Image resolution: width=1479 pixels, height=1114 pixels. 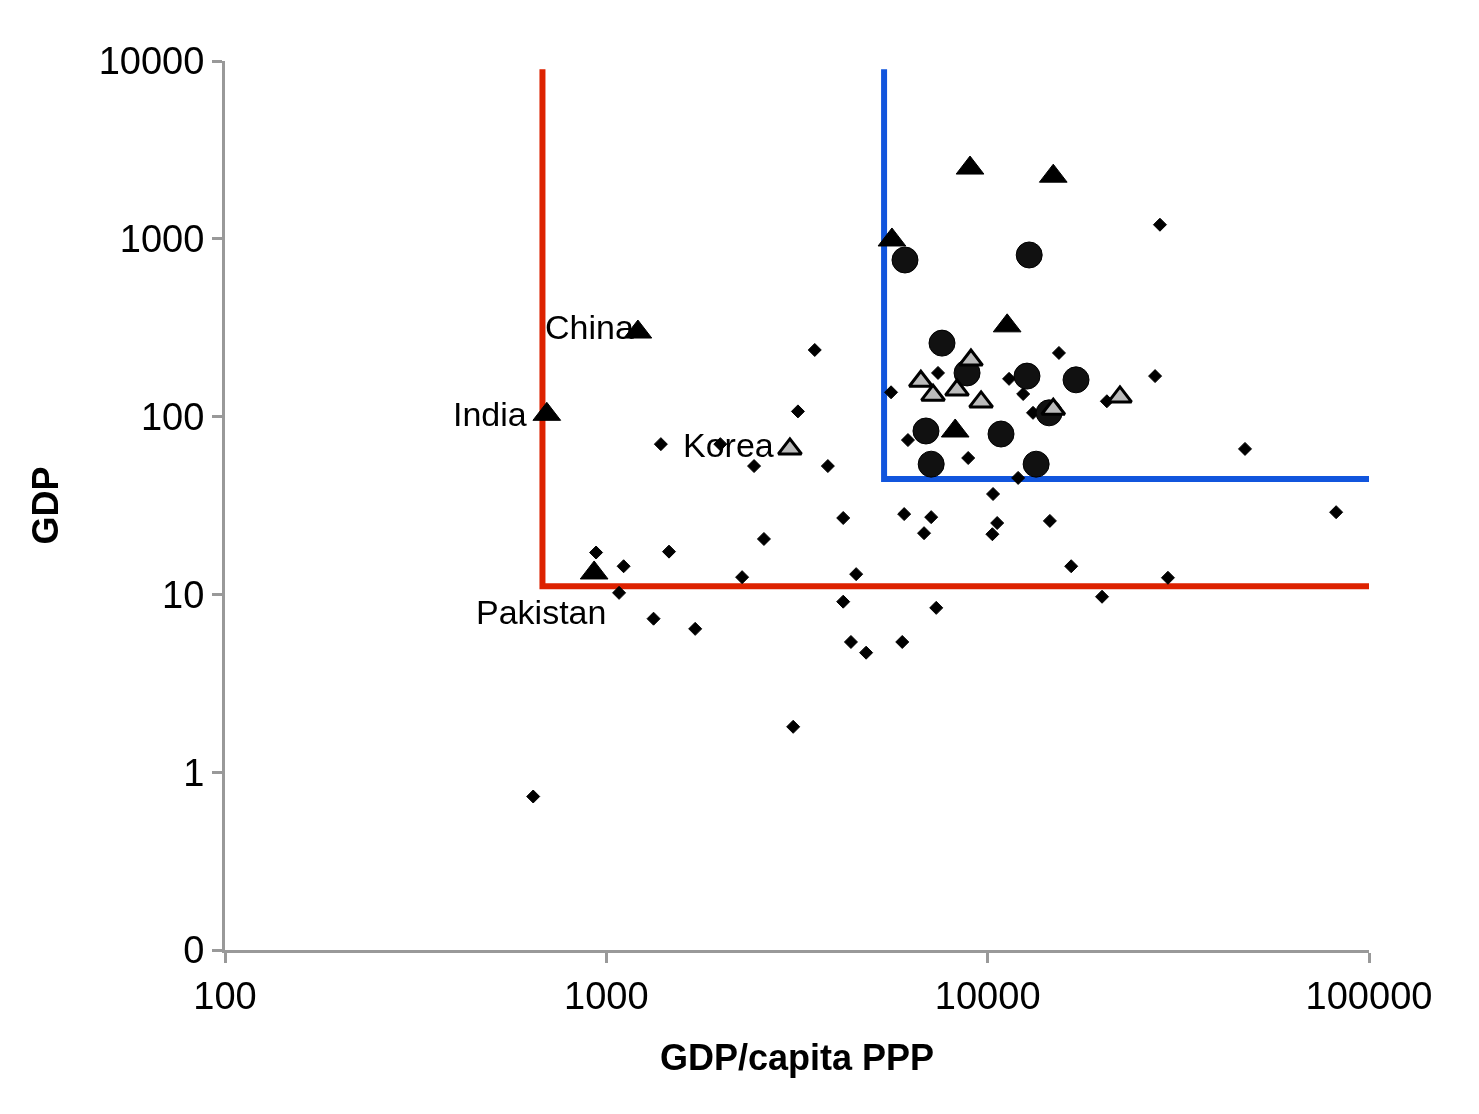 What do you see at coordinates (541, 612) in the screenshot?
I see `annotation: Pakistan` at bounding box center [541, 612].